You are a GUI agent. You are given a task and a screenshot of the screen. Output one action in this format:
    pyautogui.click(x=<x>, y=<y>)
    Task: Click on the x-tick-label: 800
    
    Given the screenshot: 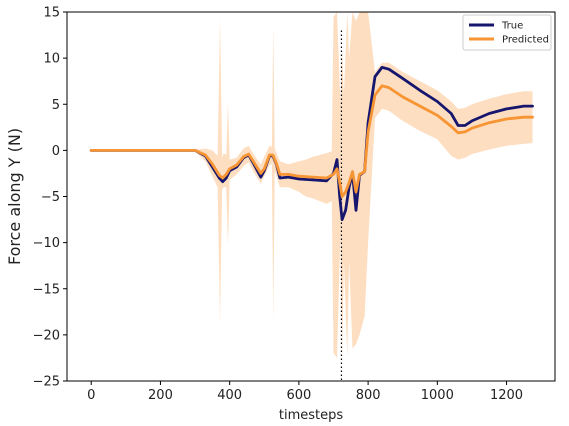 What is the action you would take?
    pyautogui.click(x=368, y=395)
    